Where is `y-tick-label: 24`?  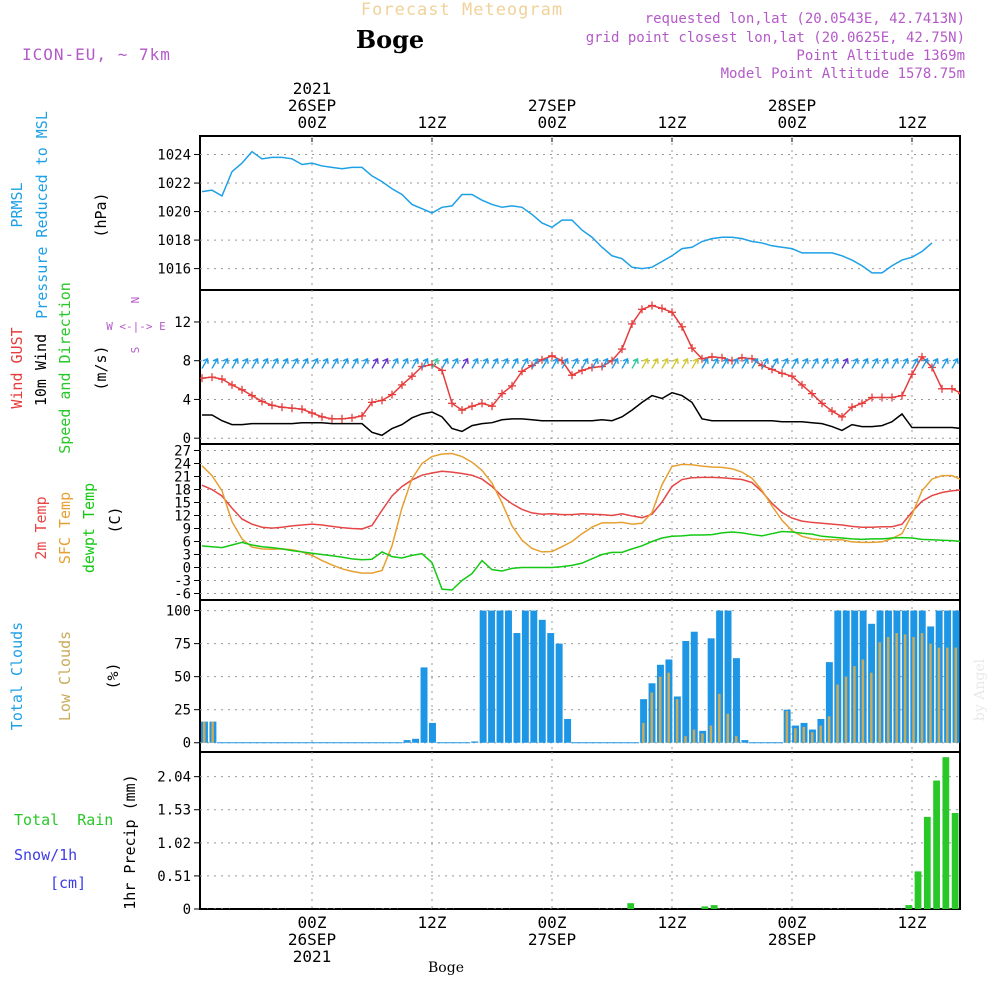
y-tick-label: 24 is located at coordinates (182, 465).